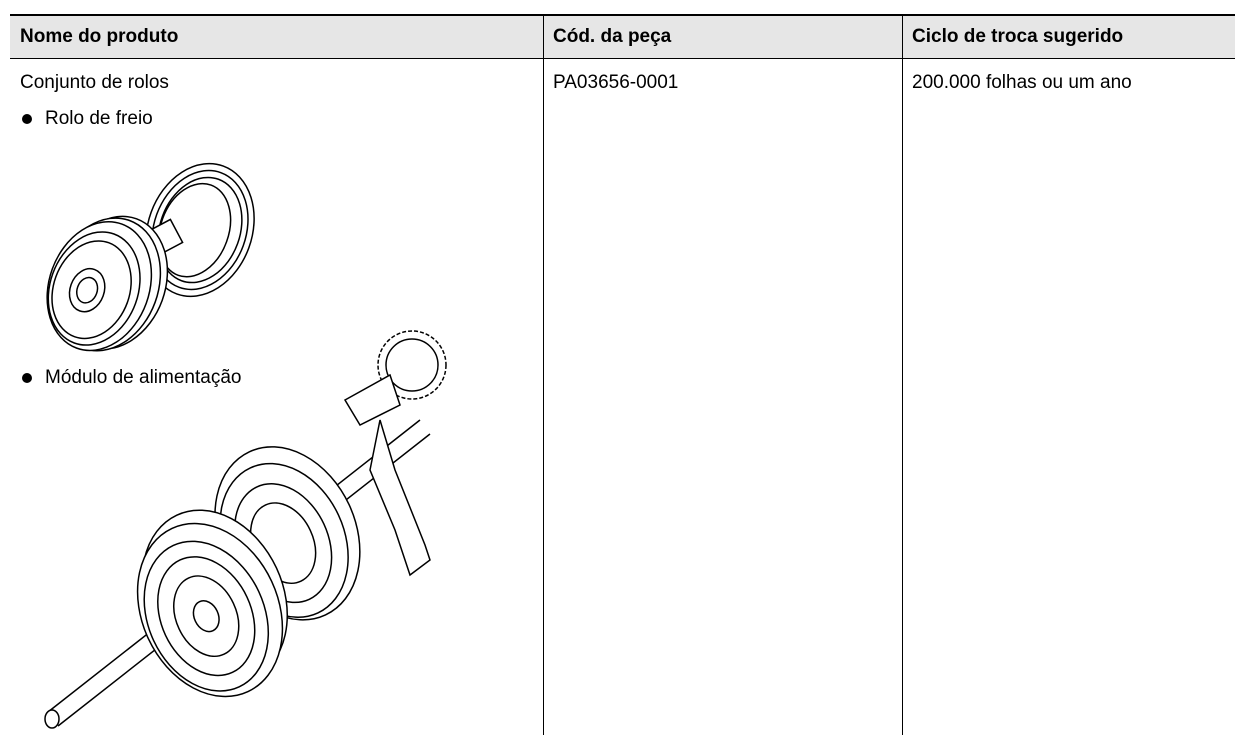 The height and width of the screenshot is (735, 1245). I want to click on replacement-cycle: 200.000 folhas ou um ano, so click(1022, 82).